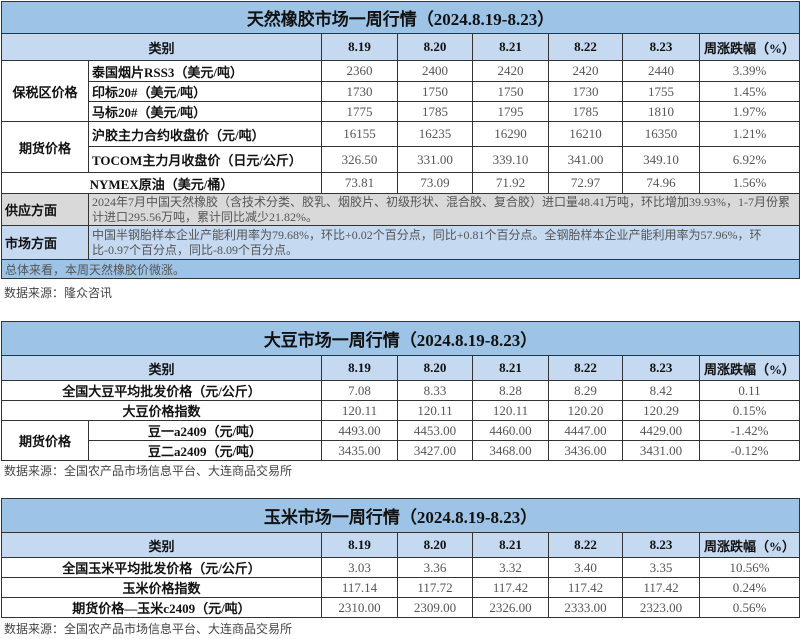  What do you see at coordinates (359, 607) in the screenshot?
I see `value-cell: 2310.00` at bounding box center [359, 607].